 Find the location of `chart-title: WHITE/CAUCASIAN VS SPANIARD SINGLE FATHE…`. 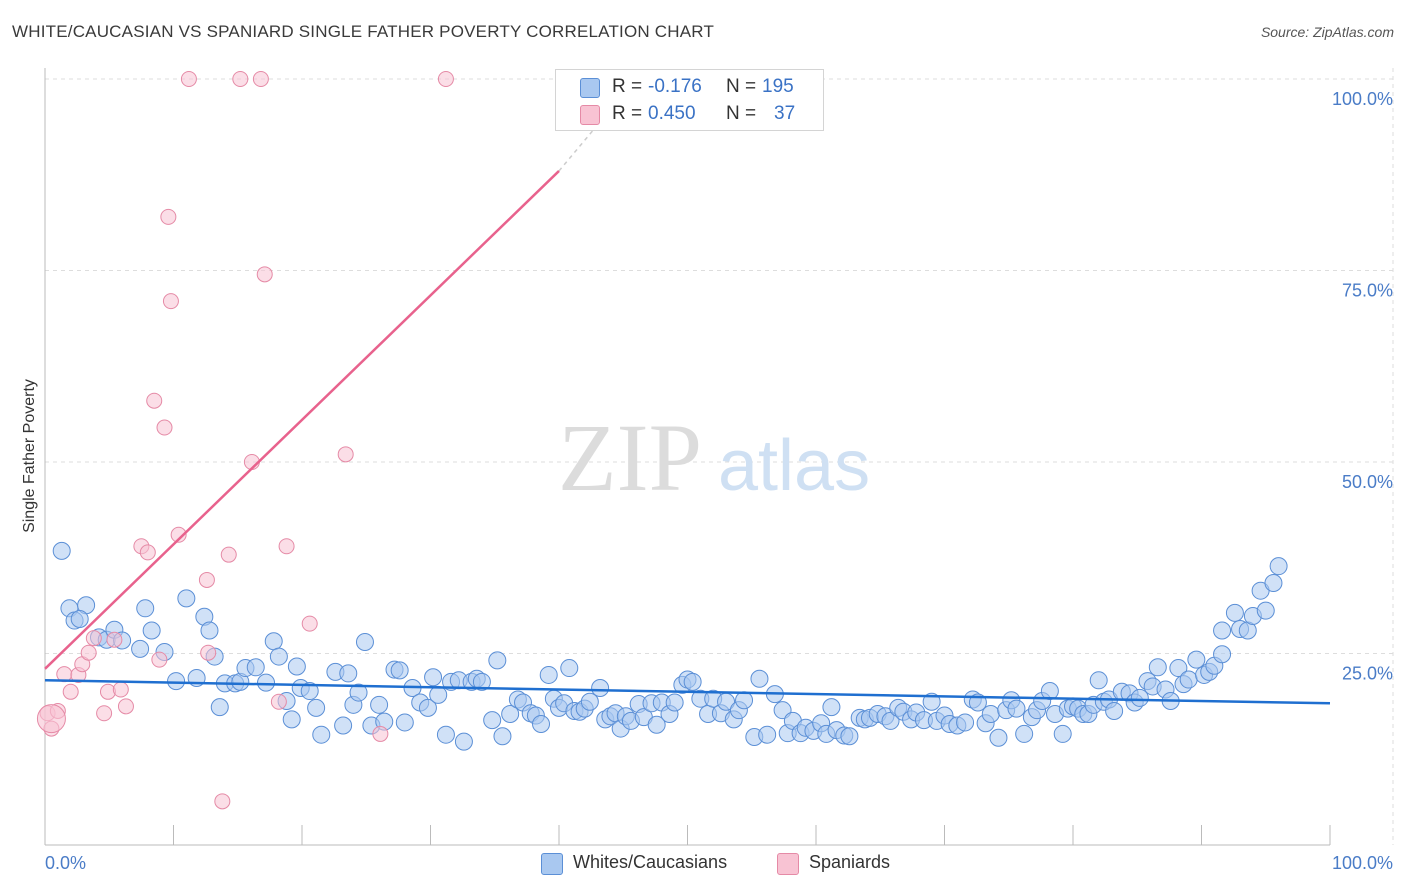

chart-title: WHITE/CAUCASIAN VS SPANIARD SINGLE FATHE… is located at coordinates (363, 31).